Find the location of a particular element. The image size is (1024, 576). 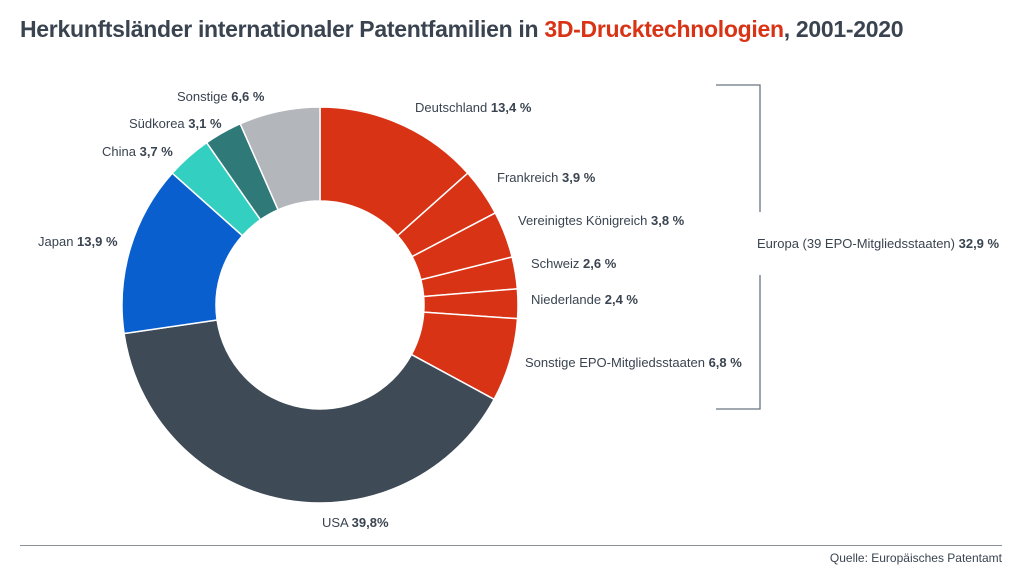

label-usa: USA 39,8% is located at coordinates (355, 522).